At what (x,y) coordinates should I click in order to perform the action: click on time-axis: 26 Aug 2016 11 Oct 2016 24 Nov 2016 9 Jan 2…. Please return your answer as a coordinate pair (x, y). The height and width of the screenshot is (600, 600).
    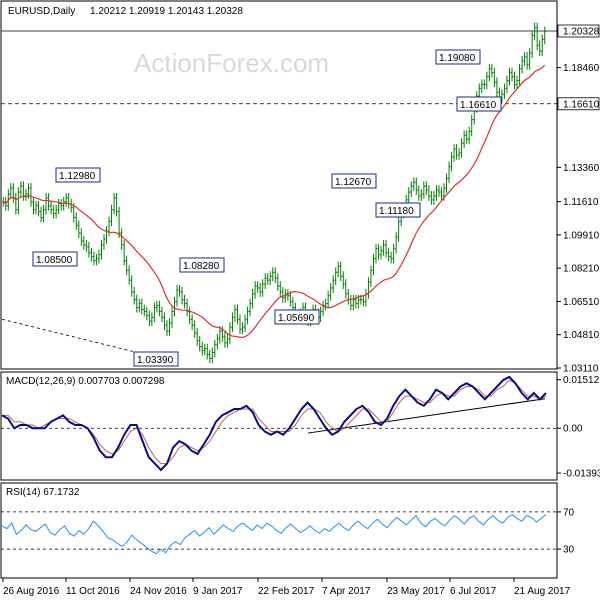
    Looking at the image, I should click on (286, 587).